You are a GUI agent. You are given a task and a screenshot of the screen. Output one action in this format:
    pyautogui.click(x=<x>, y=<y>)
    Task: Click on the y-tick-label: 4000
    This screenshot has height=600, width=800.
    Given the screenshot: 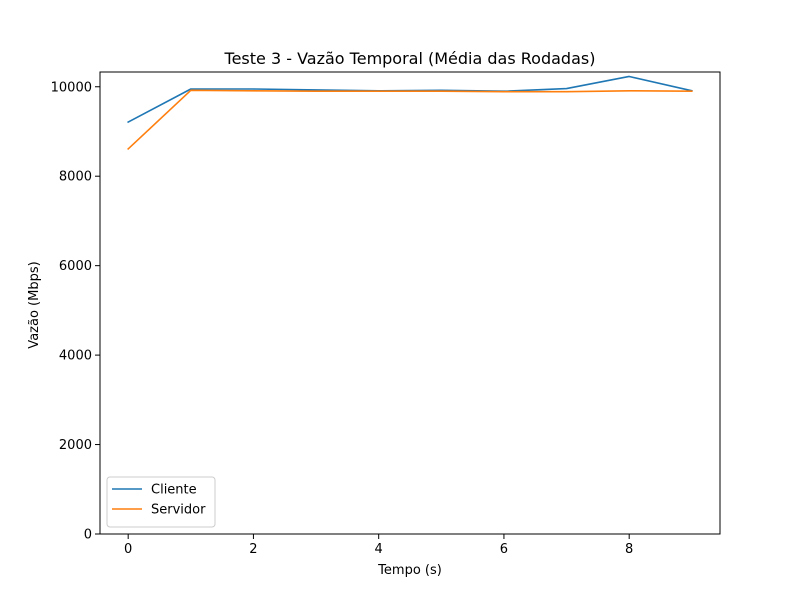 What is the action you would take?
    pyautogui.click(x=75, y=356)
    